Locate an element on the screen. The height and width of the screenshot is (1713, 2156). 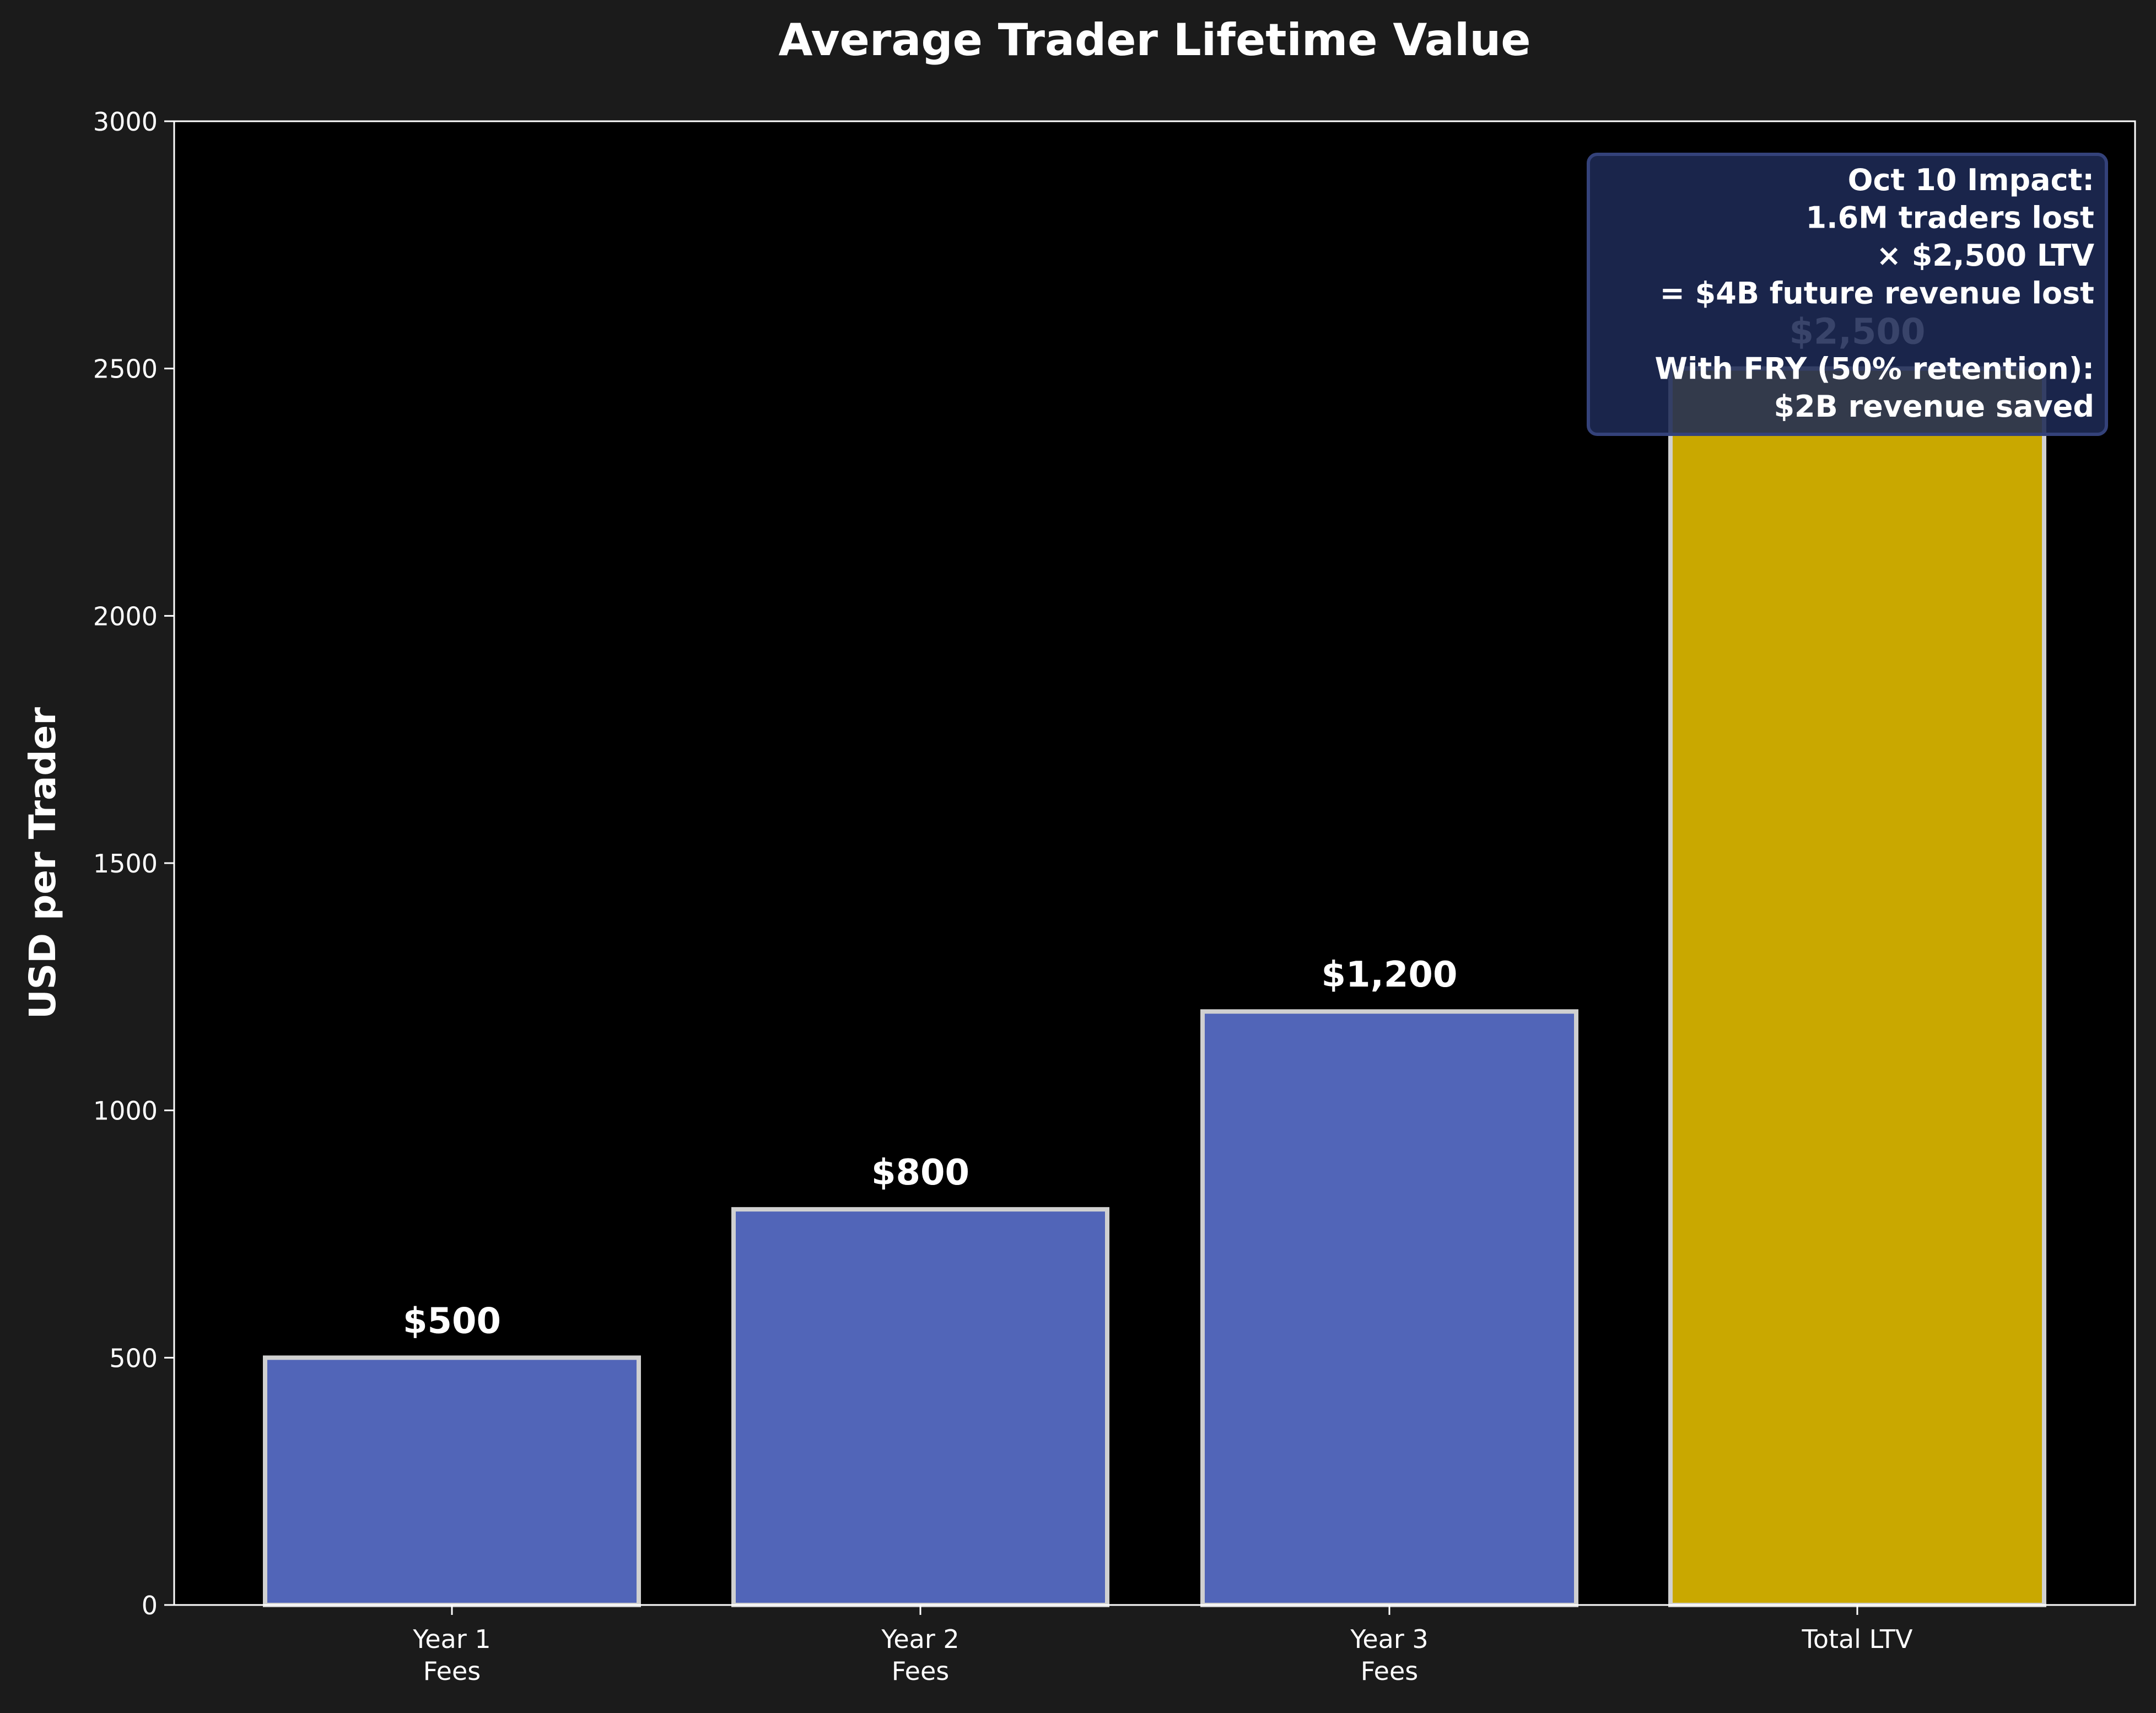
chart-title: Average Trader Lifetime Value is located at coordinates (1154, 40).